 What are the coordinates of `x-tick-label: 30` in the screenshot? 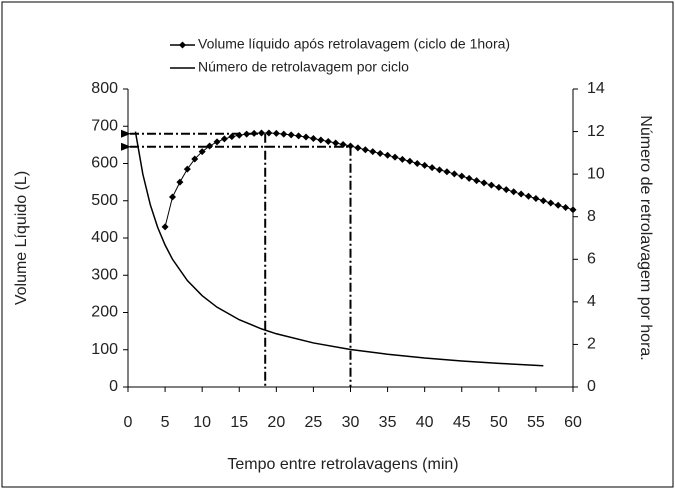 It's located at (351, 422).